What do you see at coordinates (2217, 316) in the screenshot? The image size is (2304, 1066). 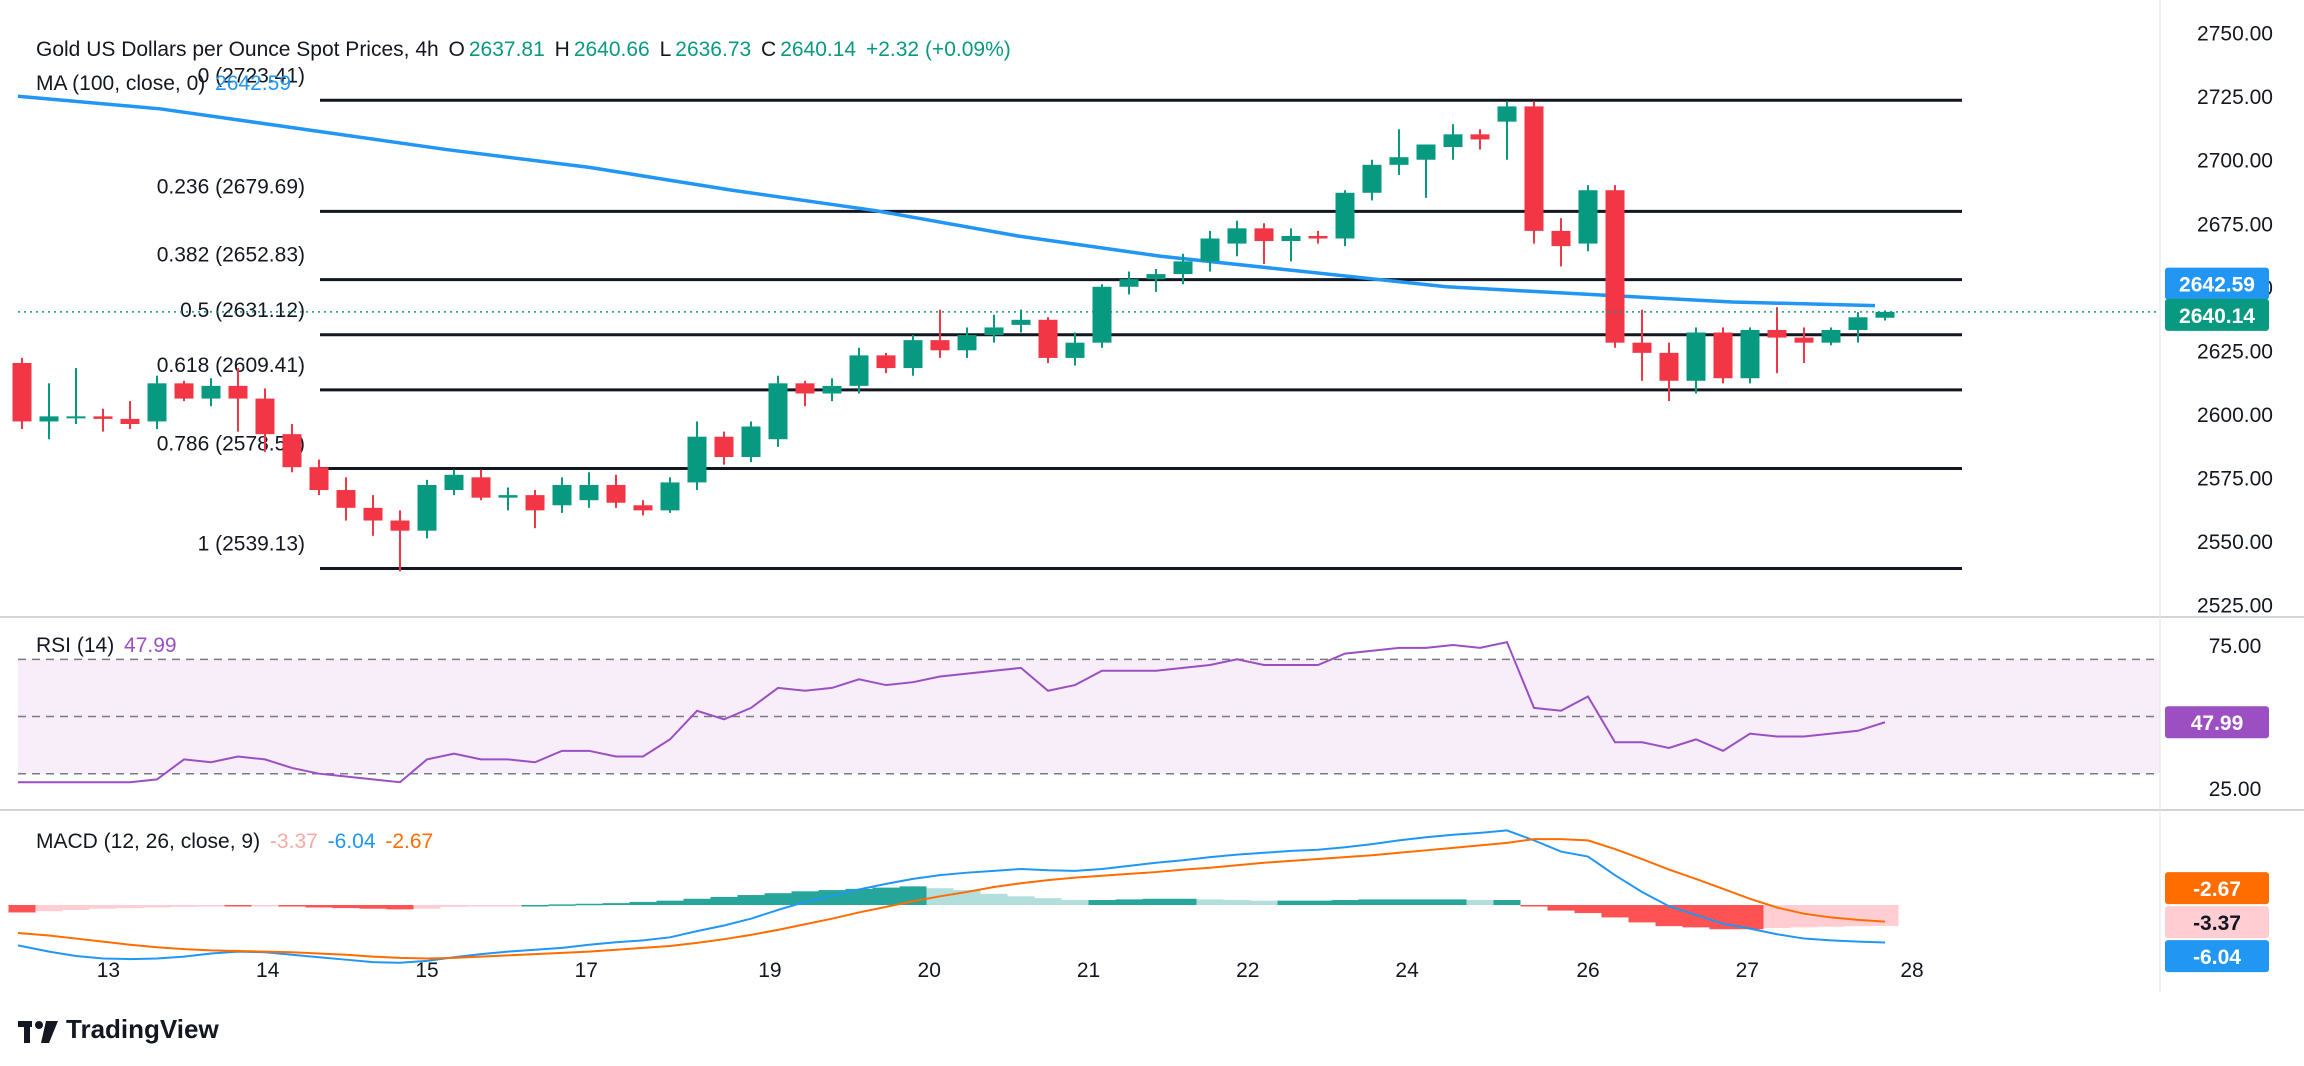 I see `last-price-badge: 2640.14` at bounding box center [2217, 316].